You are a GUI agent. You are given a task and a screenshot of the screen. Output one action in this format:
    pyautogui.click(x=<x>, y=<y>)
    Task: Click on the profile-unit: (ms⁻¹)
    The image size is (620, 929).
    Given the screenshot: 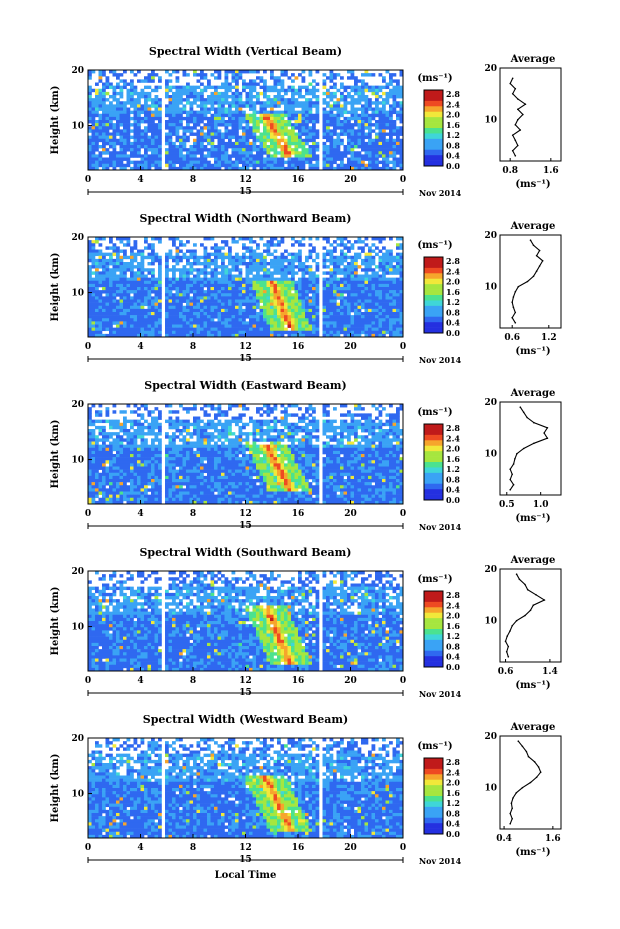 What is the action you would take?
    pyautogui.click(x=532, y=184)
    